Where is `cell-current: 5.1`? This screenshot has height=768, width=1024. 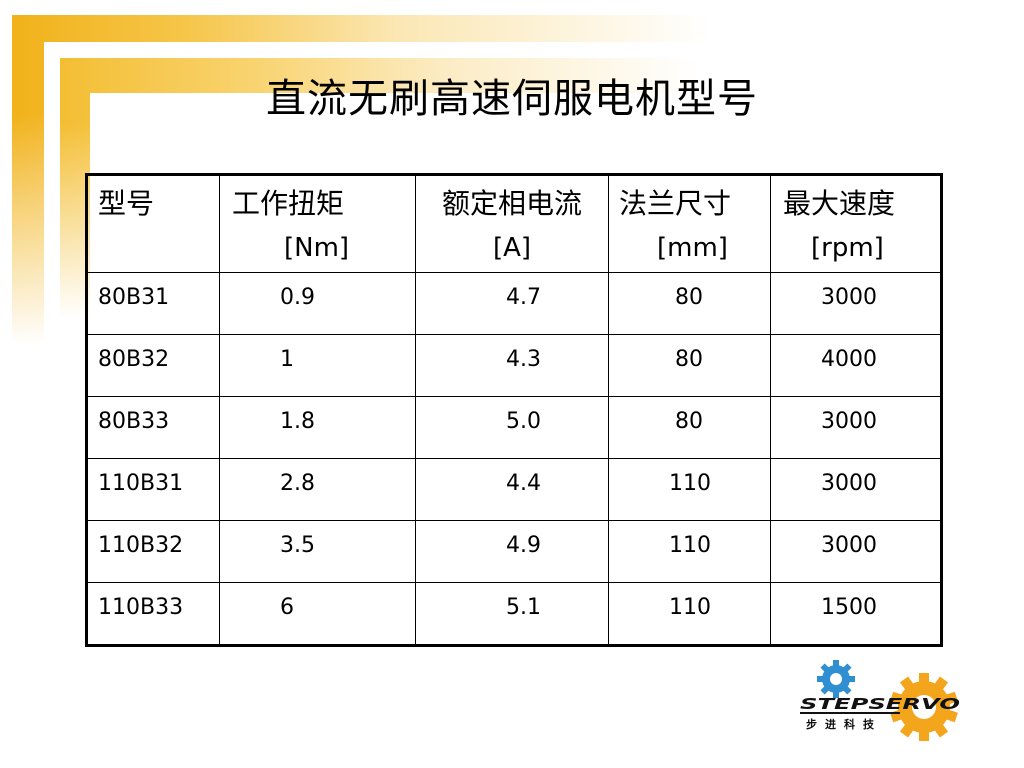 cell-current: 5.1 is located at coordinates (512, 614).